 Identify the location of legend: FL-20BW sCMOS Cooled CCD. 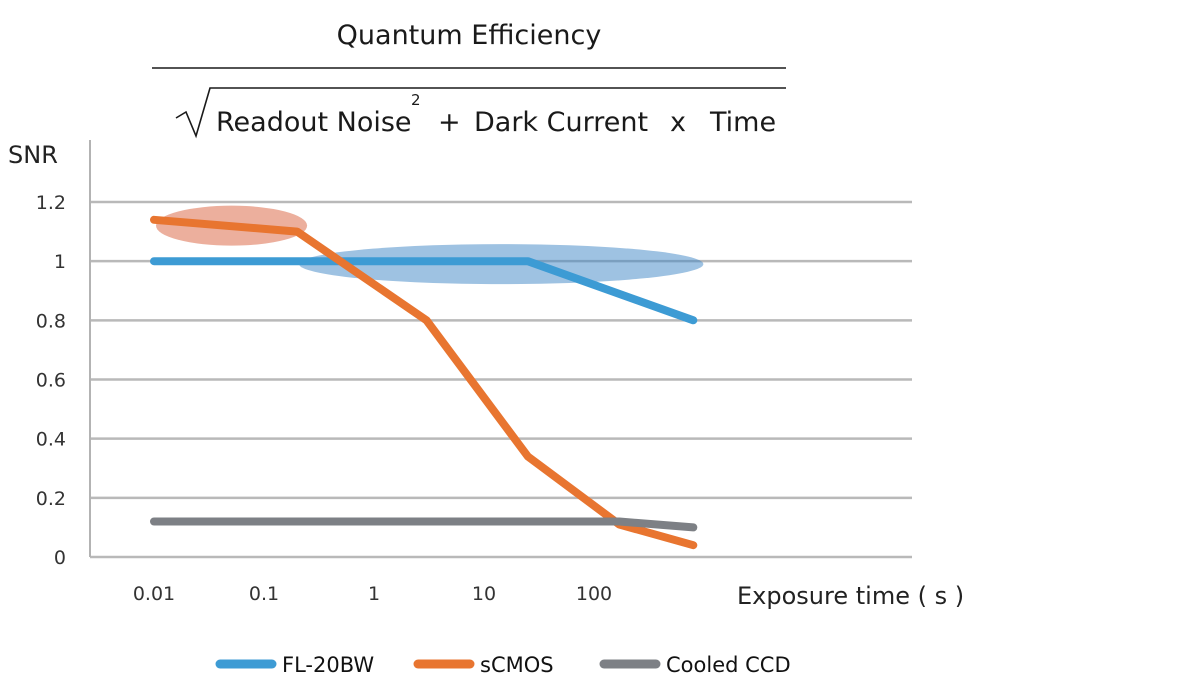
(503, 665).